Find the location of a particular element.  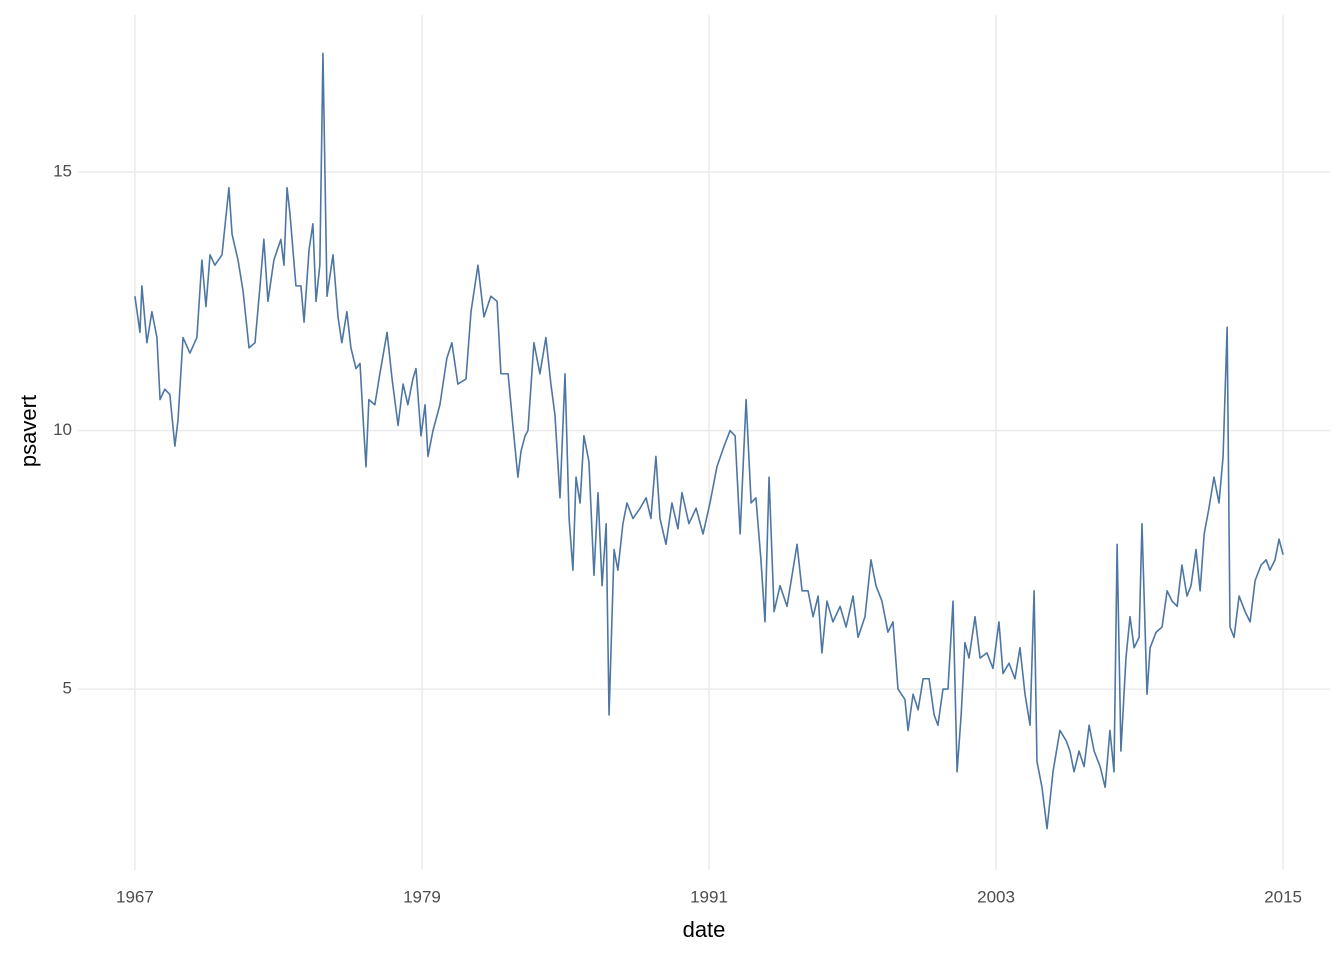

x-tick-label: 2003 is located at coordinates (996, 896).